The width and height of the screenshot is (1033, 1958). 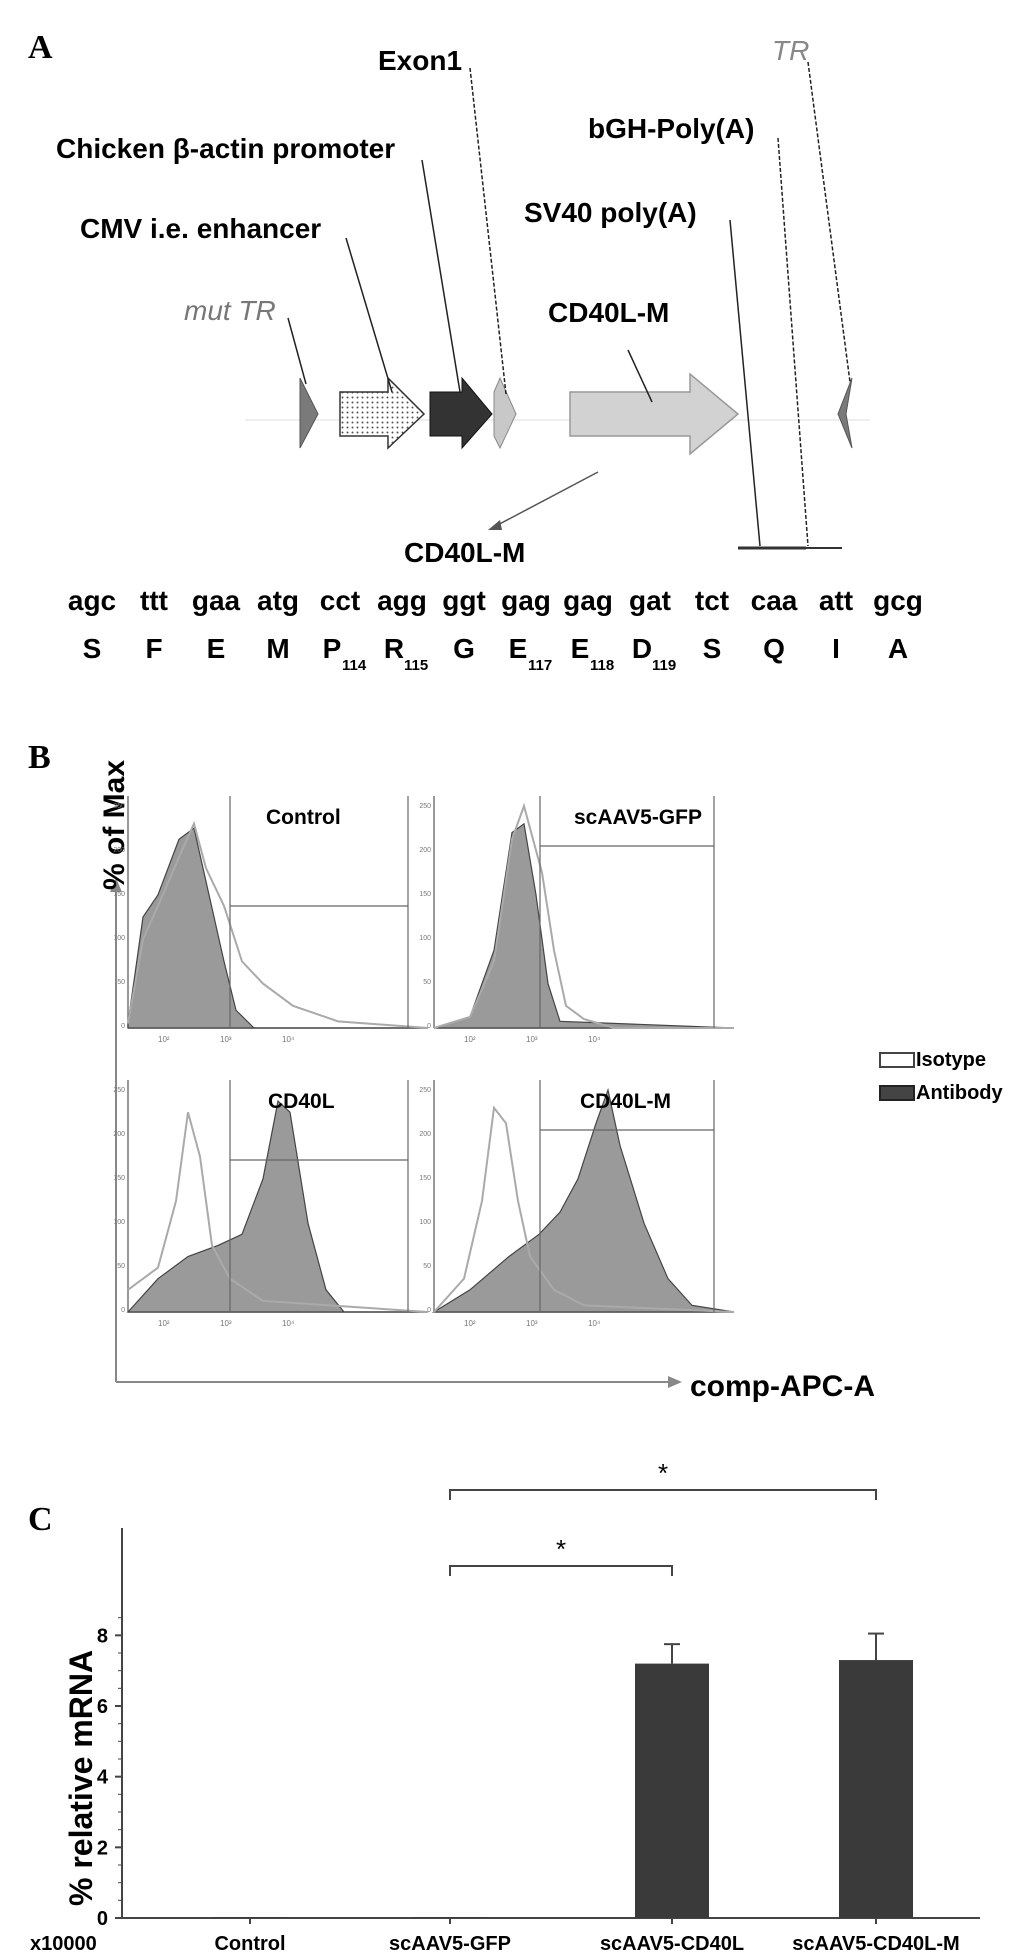 I want to click on amino-acid: A, so click(x=898, y=648).